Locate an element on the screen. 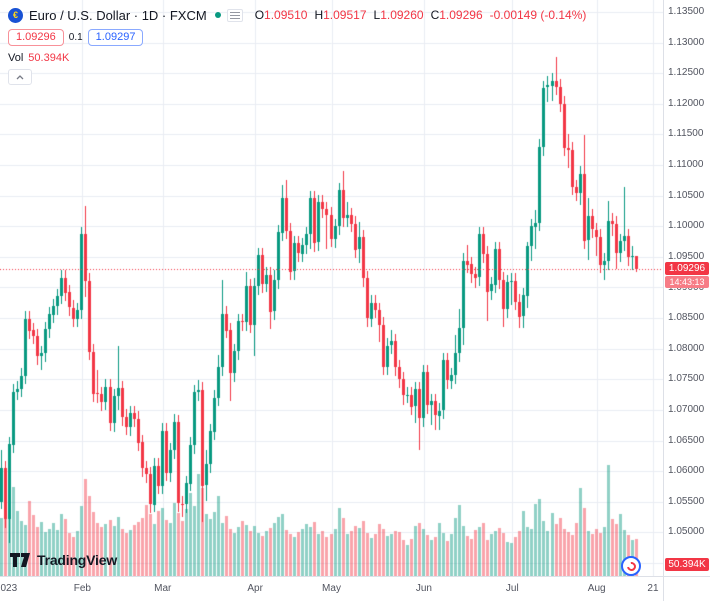  price-scale-label: 1.08500 is located at coordinates (686, 318).